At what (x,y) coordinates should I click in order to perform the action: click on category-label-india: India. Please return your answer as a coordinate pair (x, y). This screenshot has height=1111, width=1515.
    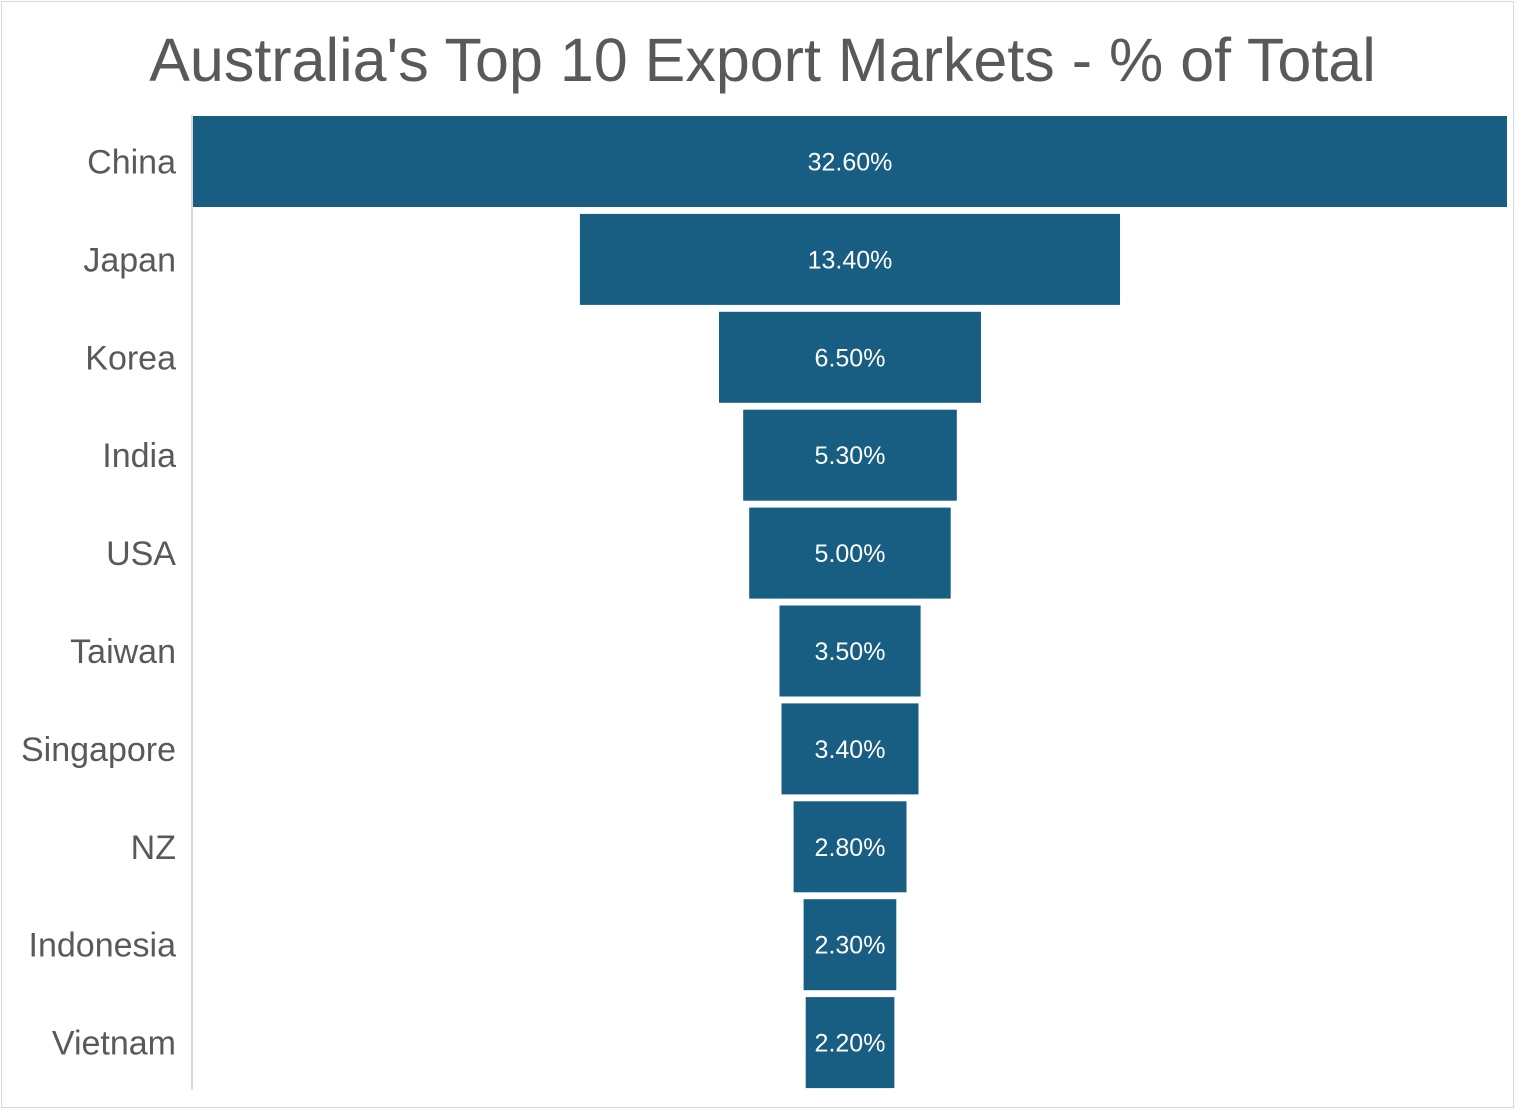
    Looking at the image, I should click on (139, 456).